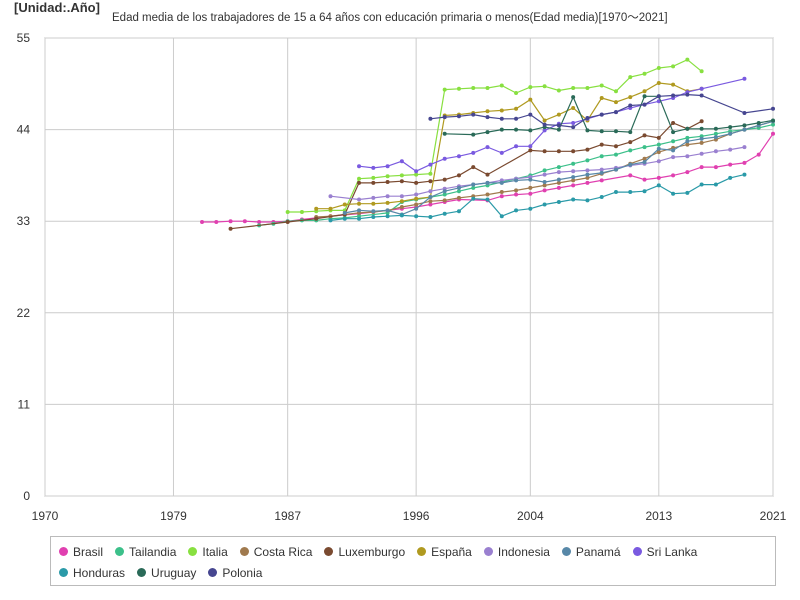  I want to click on legend-label: Polonia, so click(242, 572).